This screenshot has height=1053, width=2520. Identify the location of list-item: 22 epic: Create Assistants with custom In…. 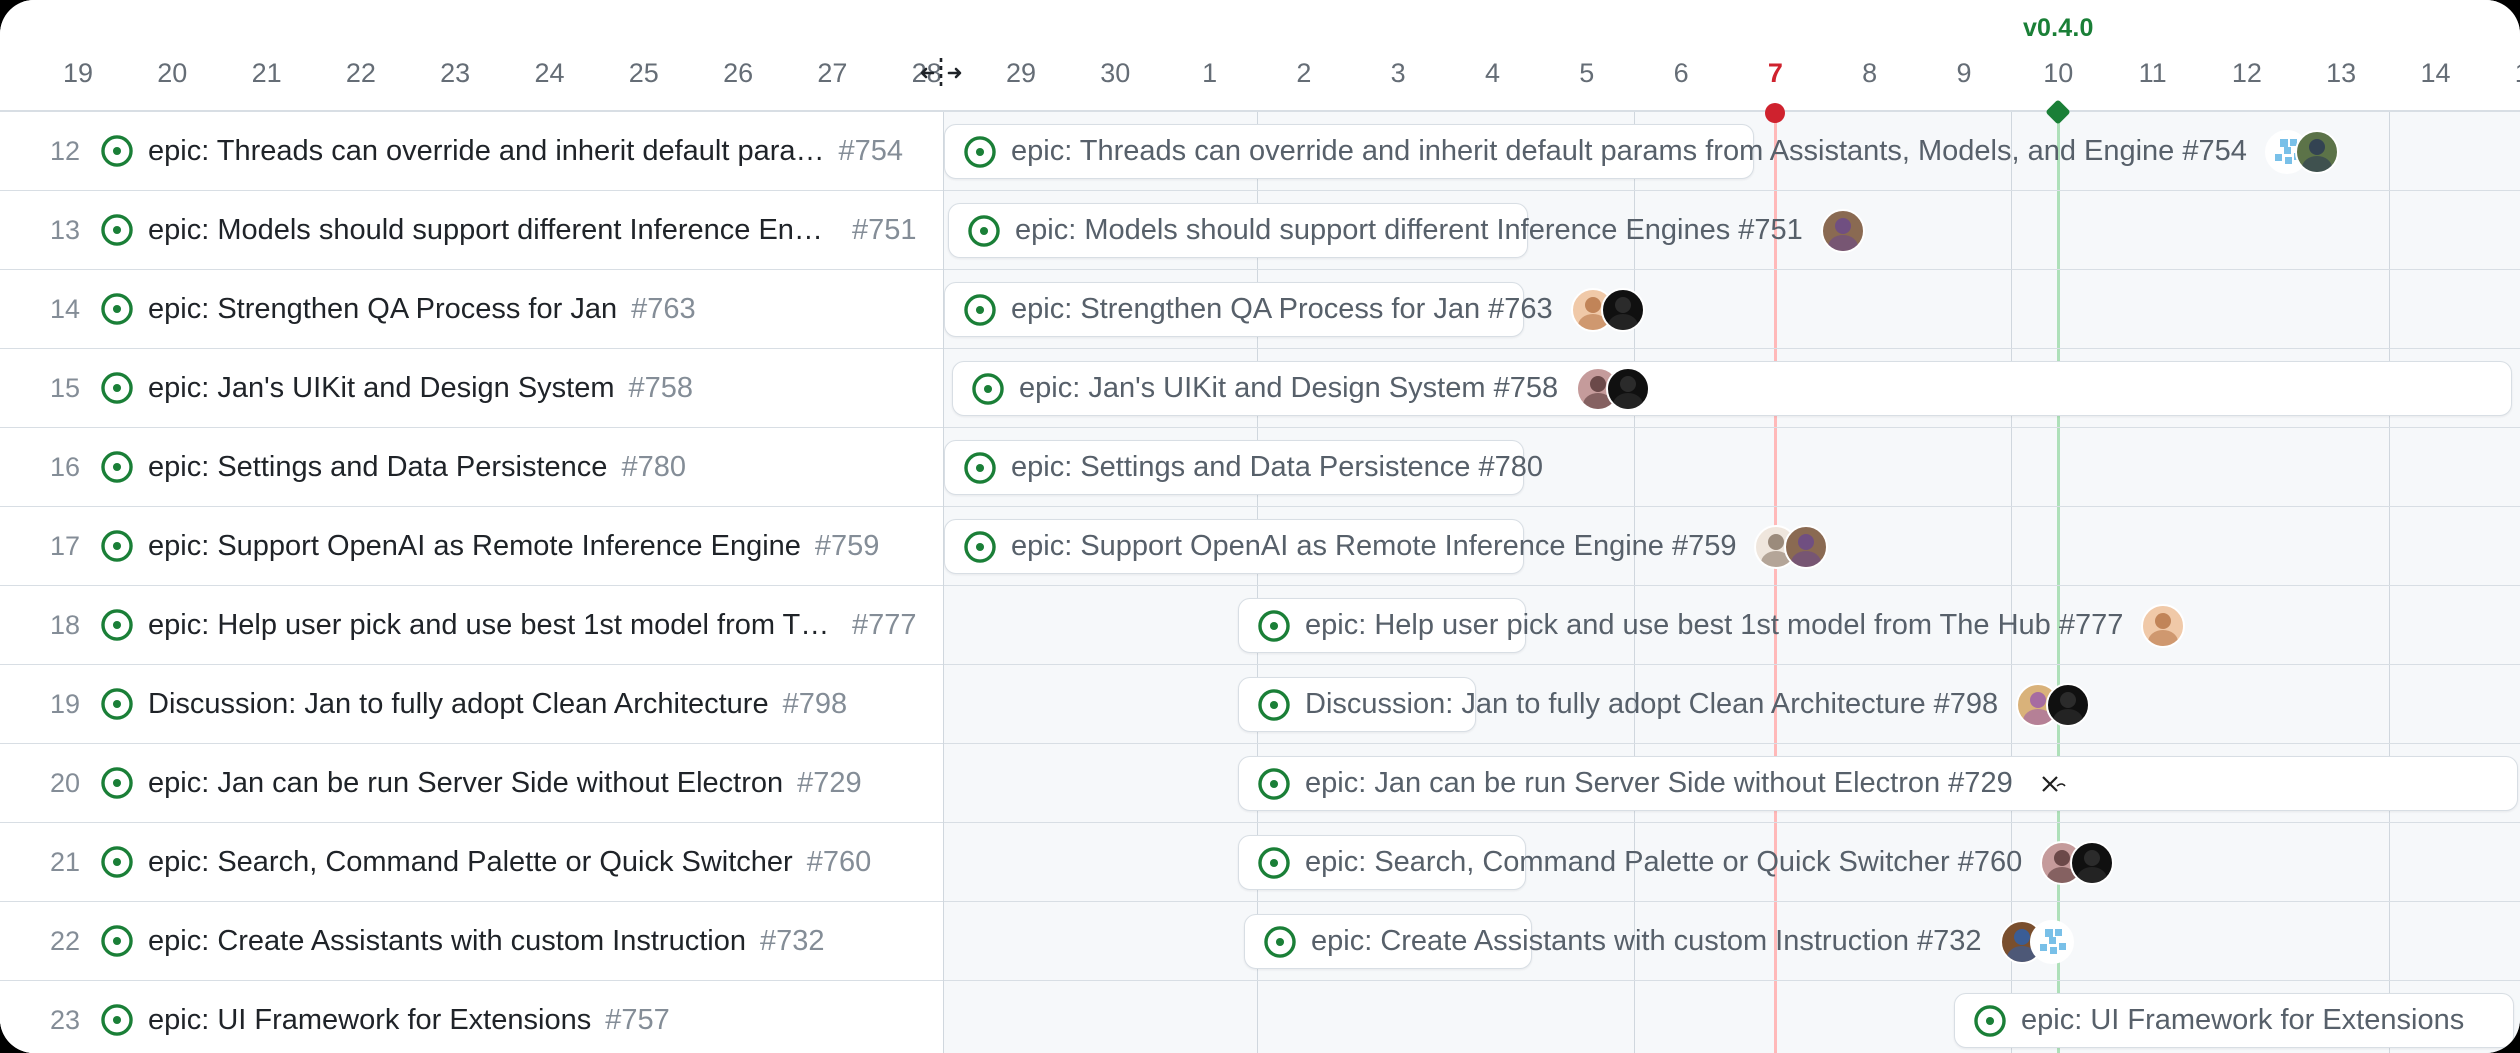
(471, 941).